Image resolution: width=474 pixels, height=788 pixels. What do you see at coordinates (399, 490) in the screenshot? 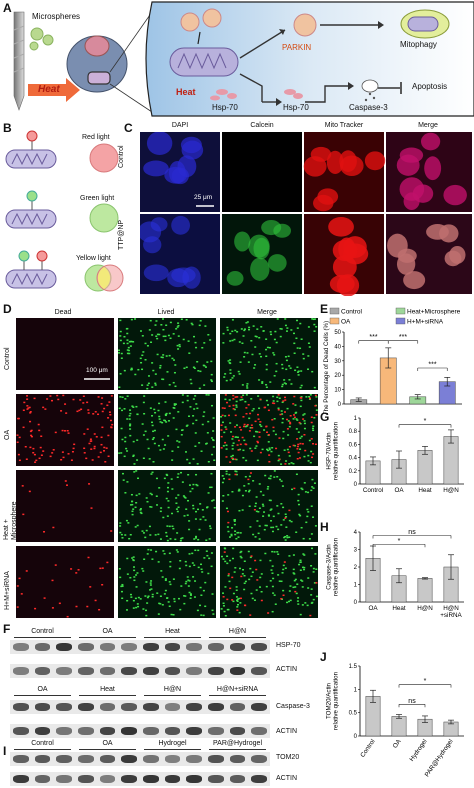
I see `x-tick-label: OA` at bounding box center [399, 490].